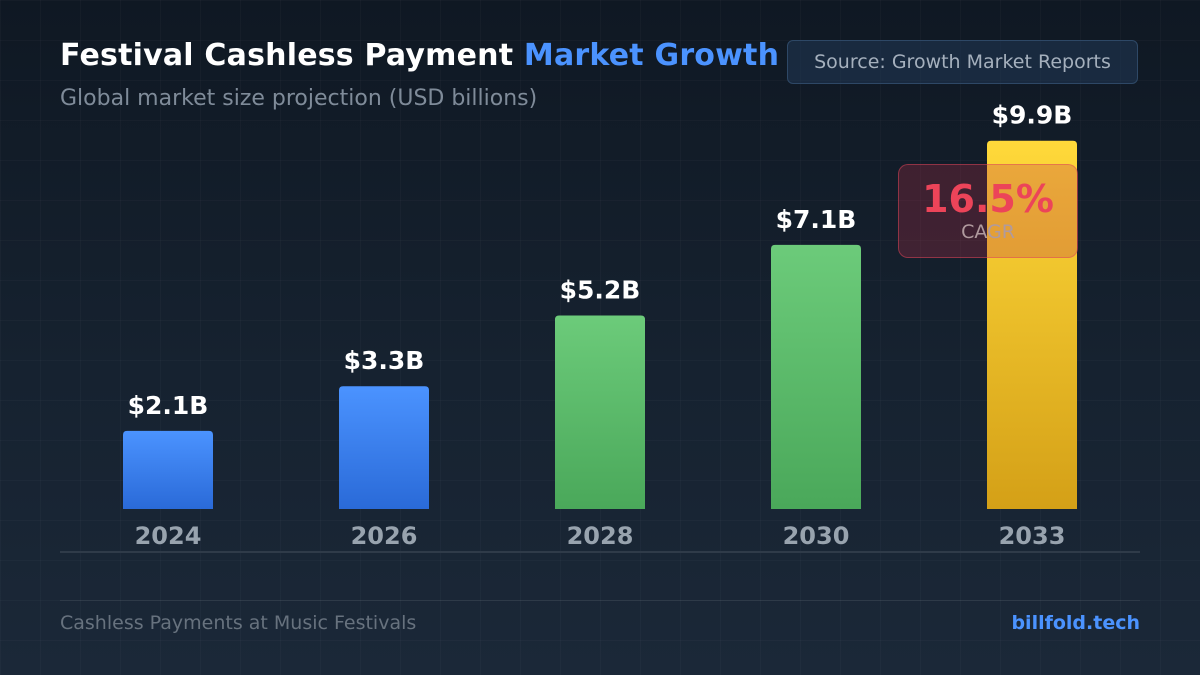  I want to click on chart-title: Festival Cashless Payment Market Growth, so click(419, 55).